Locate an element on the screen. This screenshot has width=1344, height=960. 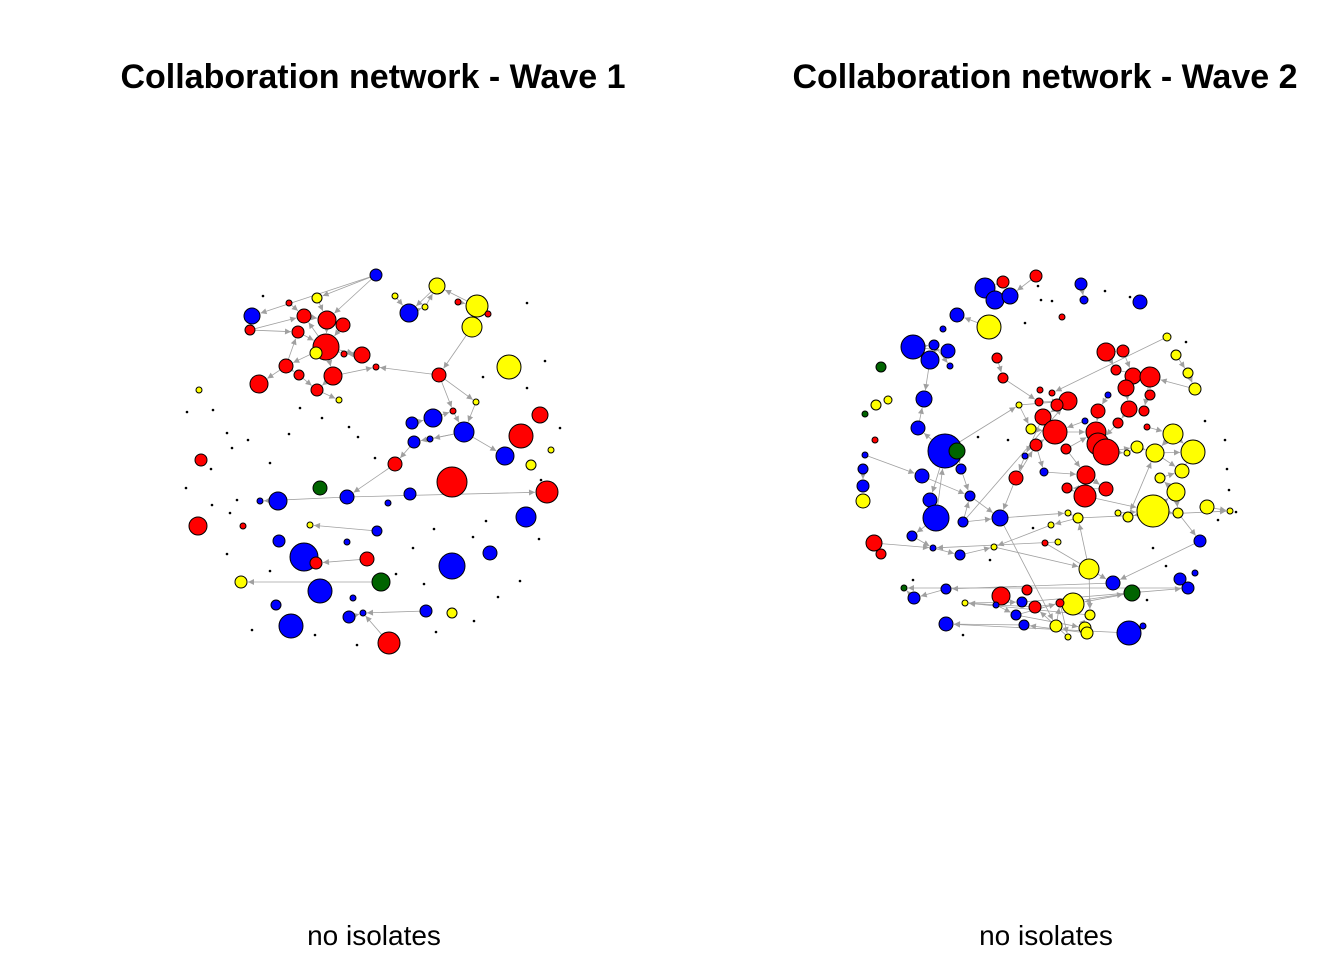
edge-group is located at coordinates (1043, 456).